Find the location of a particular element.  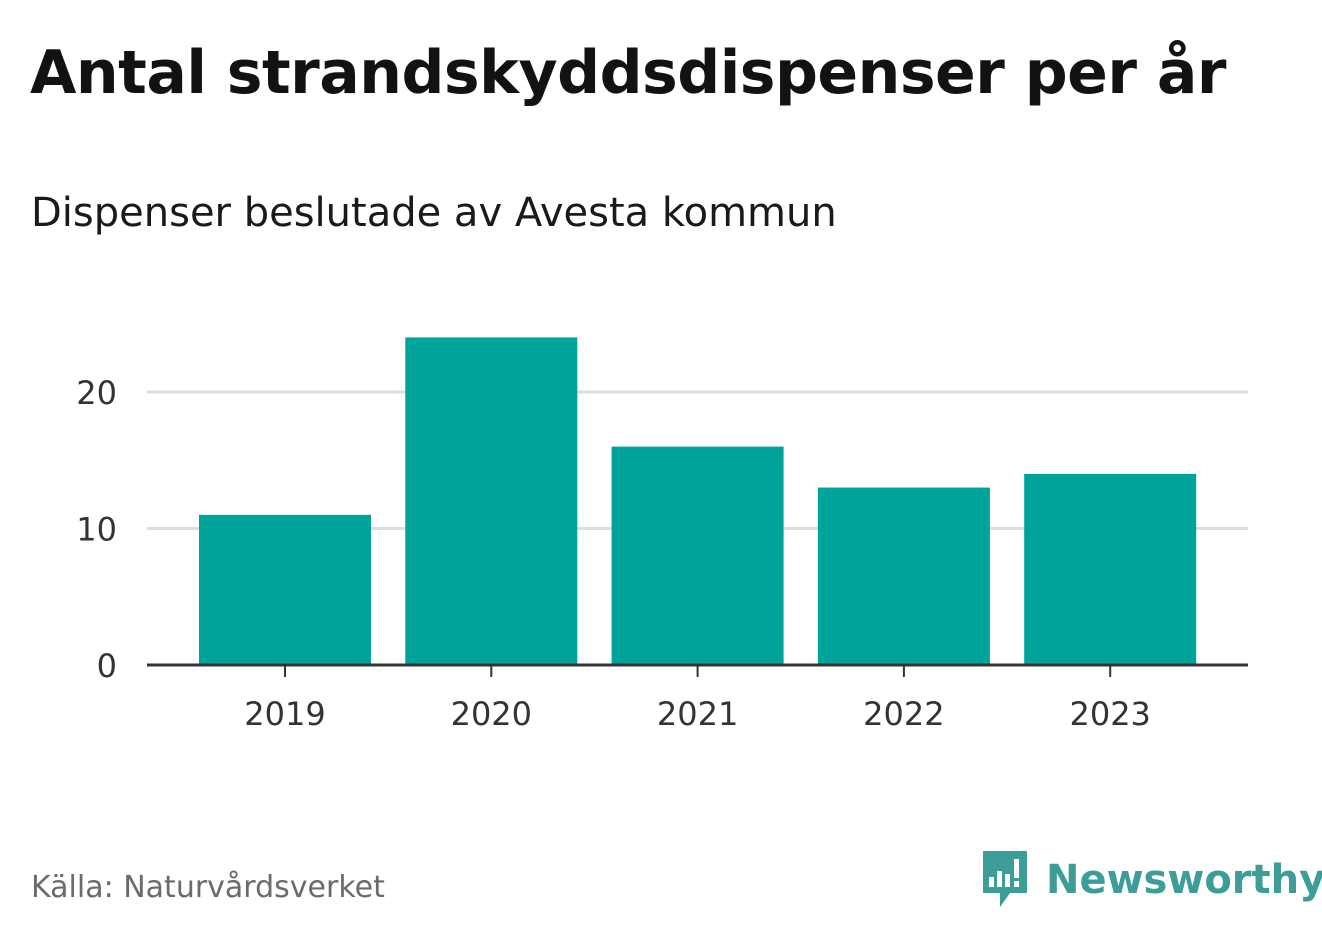

x-tick-label-2021: 2021 is located at coordinates (697, 714).